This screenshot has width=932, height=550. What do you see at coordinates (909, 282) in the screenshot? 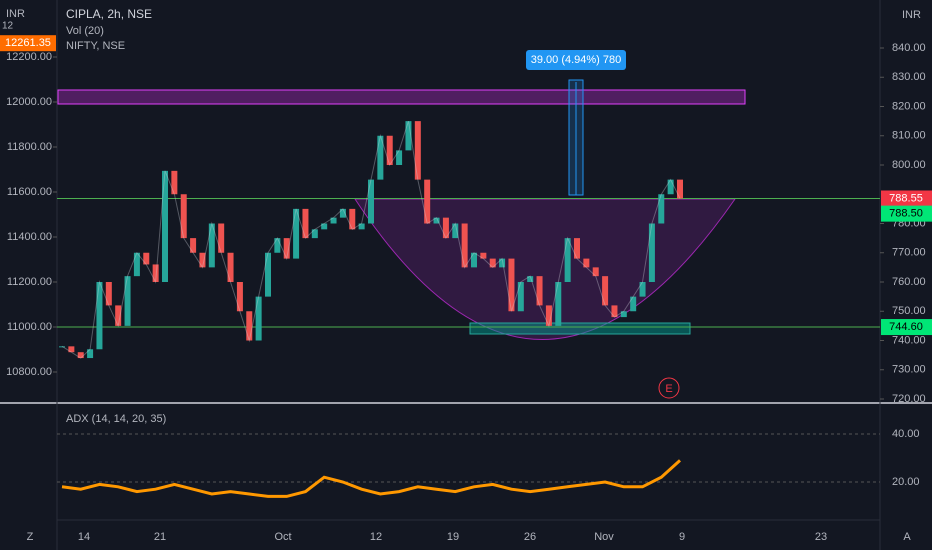
I see `right-tick-label: 760.00` at bounding box center [909, 282].